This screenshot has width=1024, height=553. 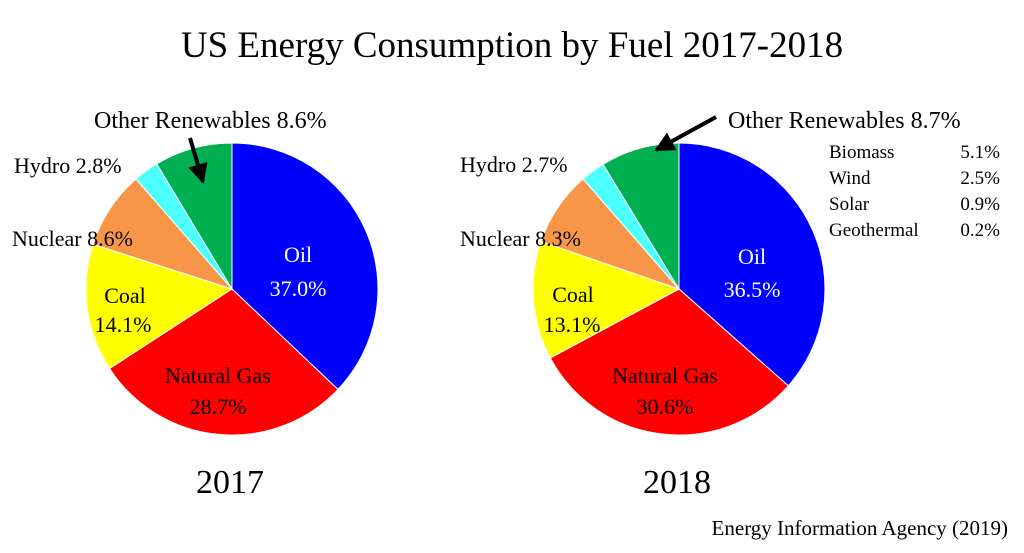 What do you see at coordinates (874, 230) in the screenshot?
I see `breakdown-geothermal-name: Geothermal` at bounding box center [874, 230].